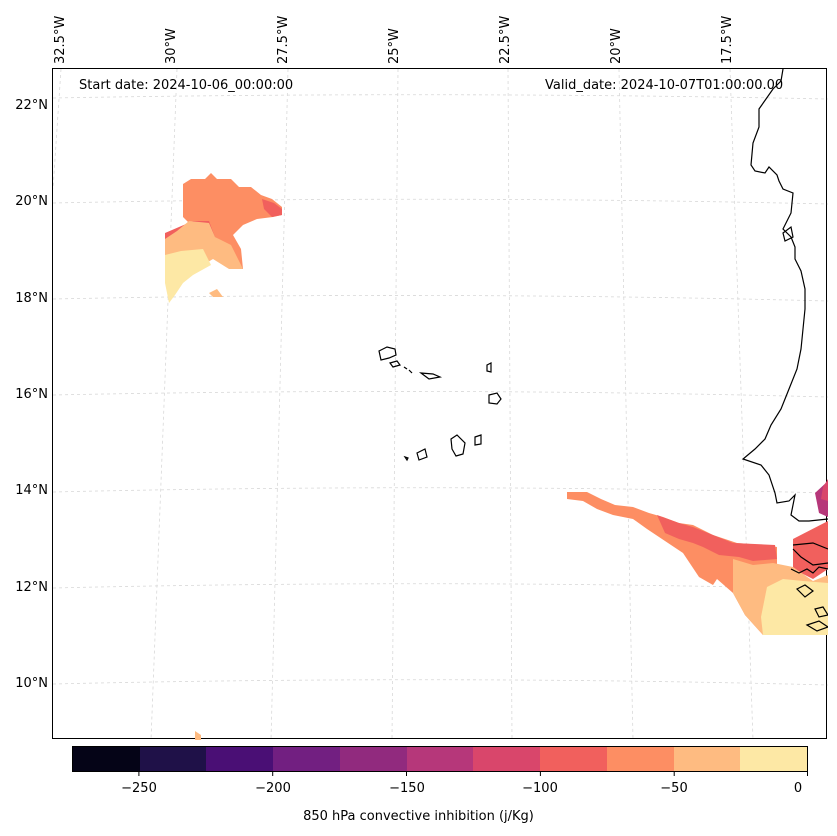 Image resolution: width=837 pixels, height=836 pixels. What do you see at coordinates (283, 39) in the screenshot?
I see `lon-label-27-5w: 27.5°W` at bounding box center [283, 39].